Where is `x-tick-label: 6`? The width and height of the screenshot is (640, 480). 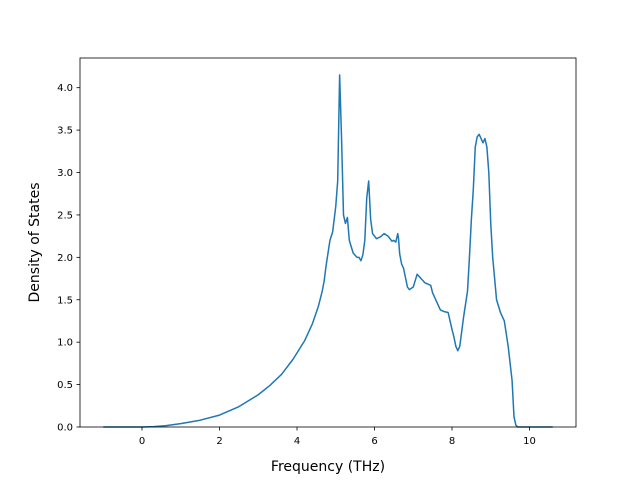 x-tick-label: 6 is located at coordinates (374, 441).